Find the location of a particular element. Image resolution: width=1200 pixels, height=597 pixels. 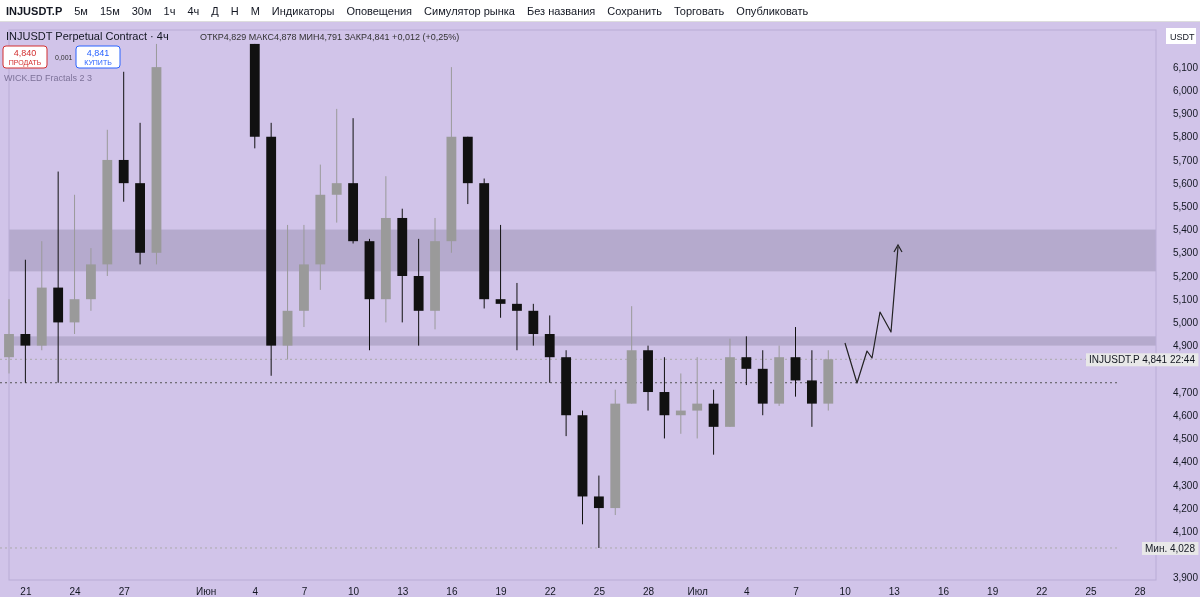

text: Н is located at coordinates (234, 10).